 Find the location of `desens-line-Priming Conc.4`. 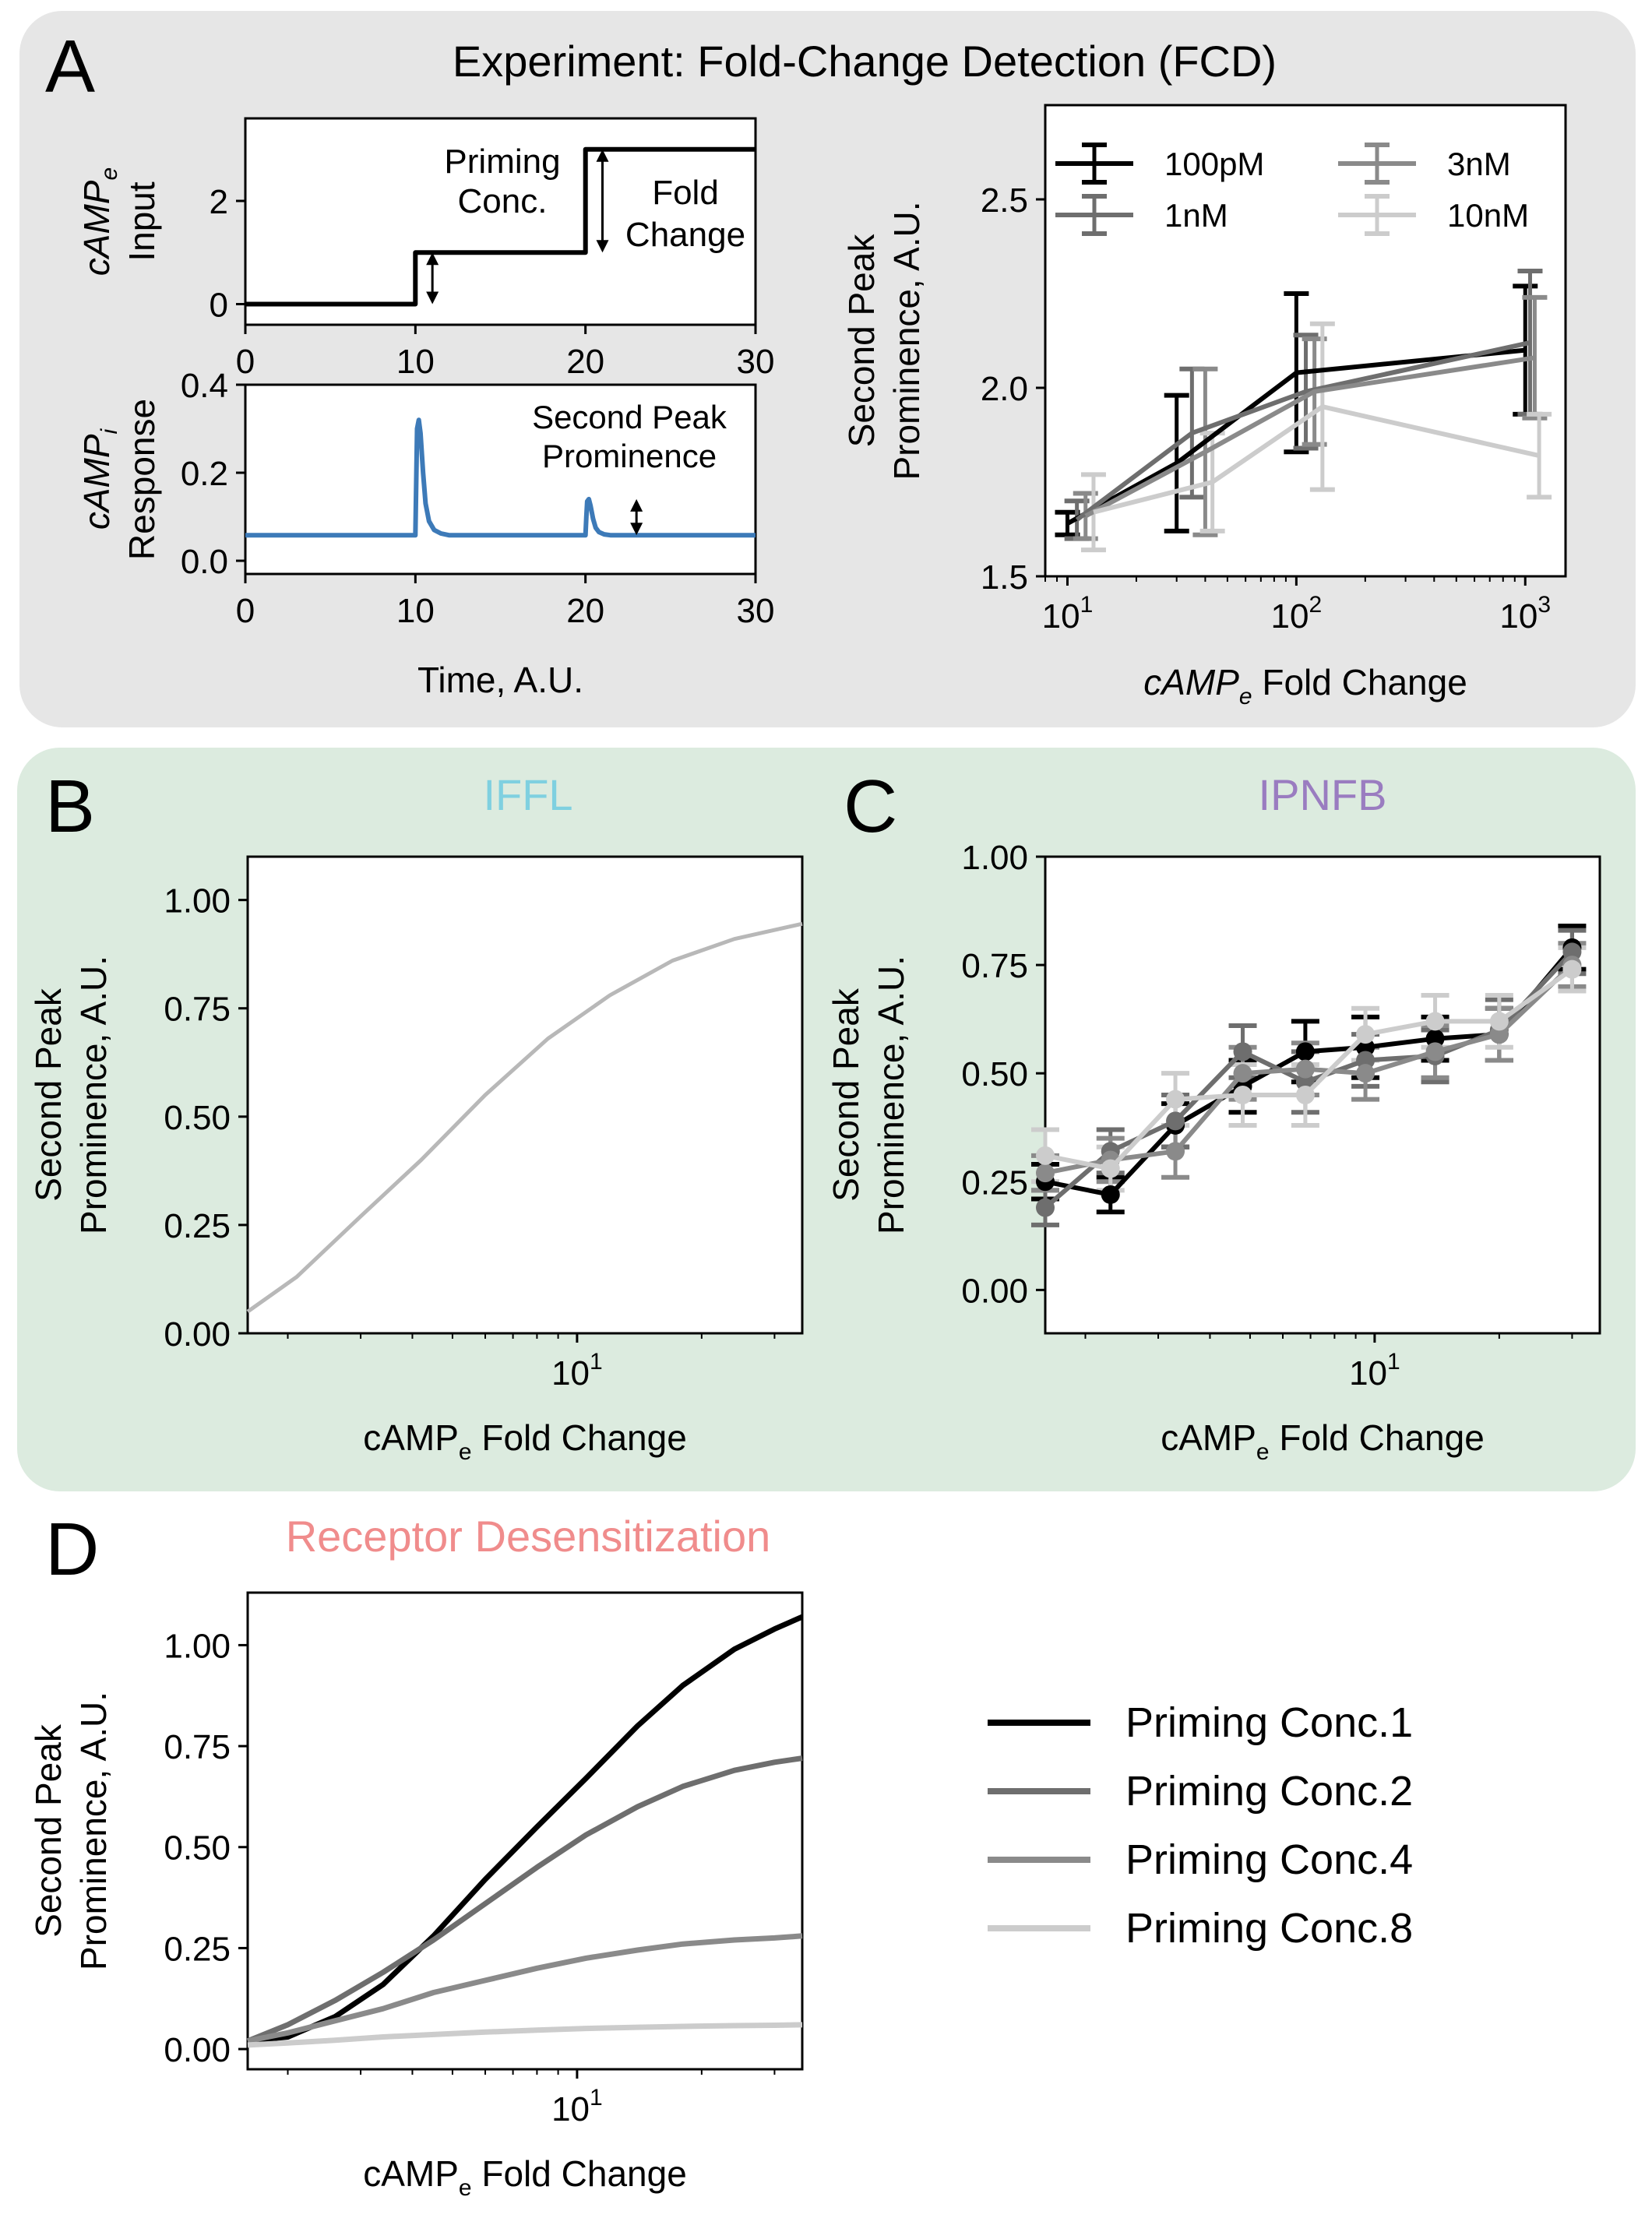

desens-line-Priming Conc.4 is located at coordinates (525, 1989).